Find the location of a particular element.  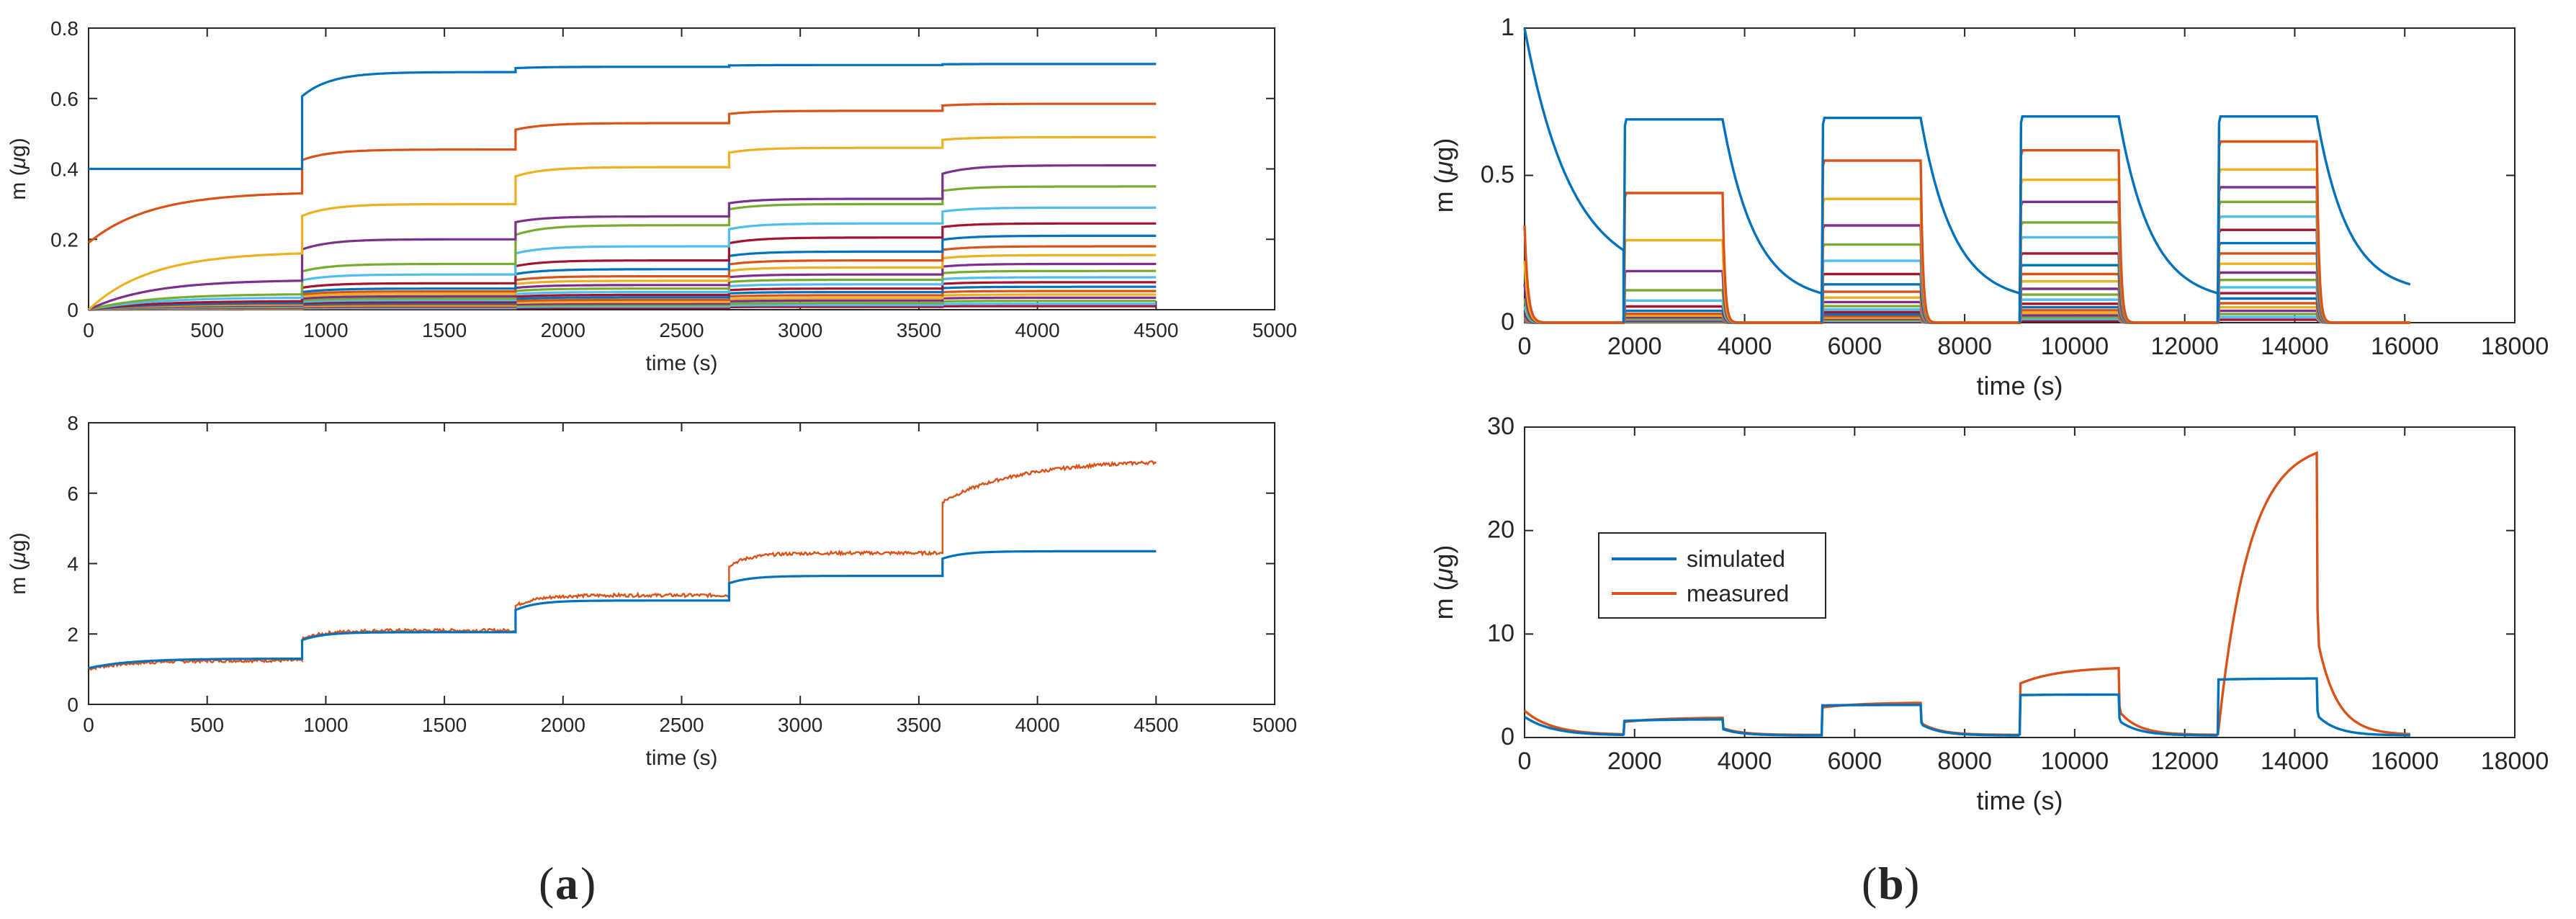

a_top-xtick-label: 500 is located at coordinates (207, 330).